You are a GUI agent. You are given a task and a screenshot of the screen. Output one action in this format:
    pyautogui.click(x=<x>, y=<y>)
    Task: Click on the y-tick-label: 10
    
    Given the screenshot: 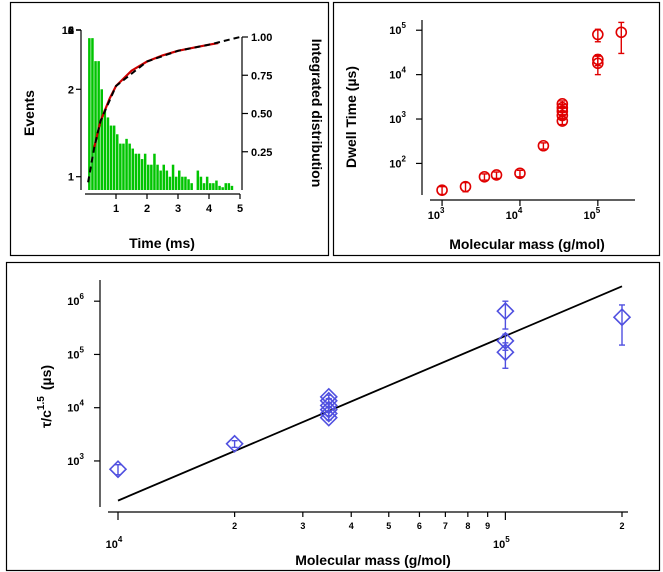 What is the action you would take?
    pyautogui.click(x=68, y=31)
    